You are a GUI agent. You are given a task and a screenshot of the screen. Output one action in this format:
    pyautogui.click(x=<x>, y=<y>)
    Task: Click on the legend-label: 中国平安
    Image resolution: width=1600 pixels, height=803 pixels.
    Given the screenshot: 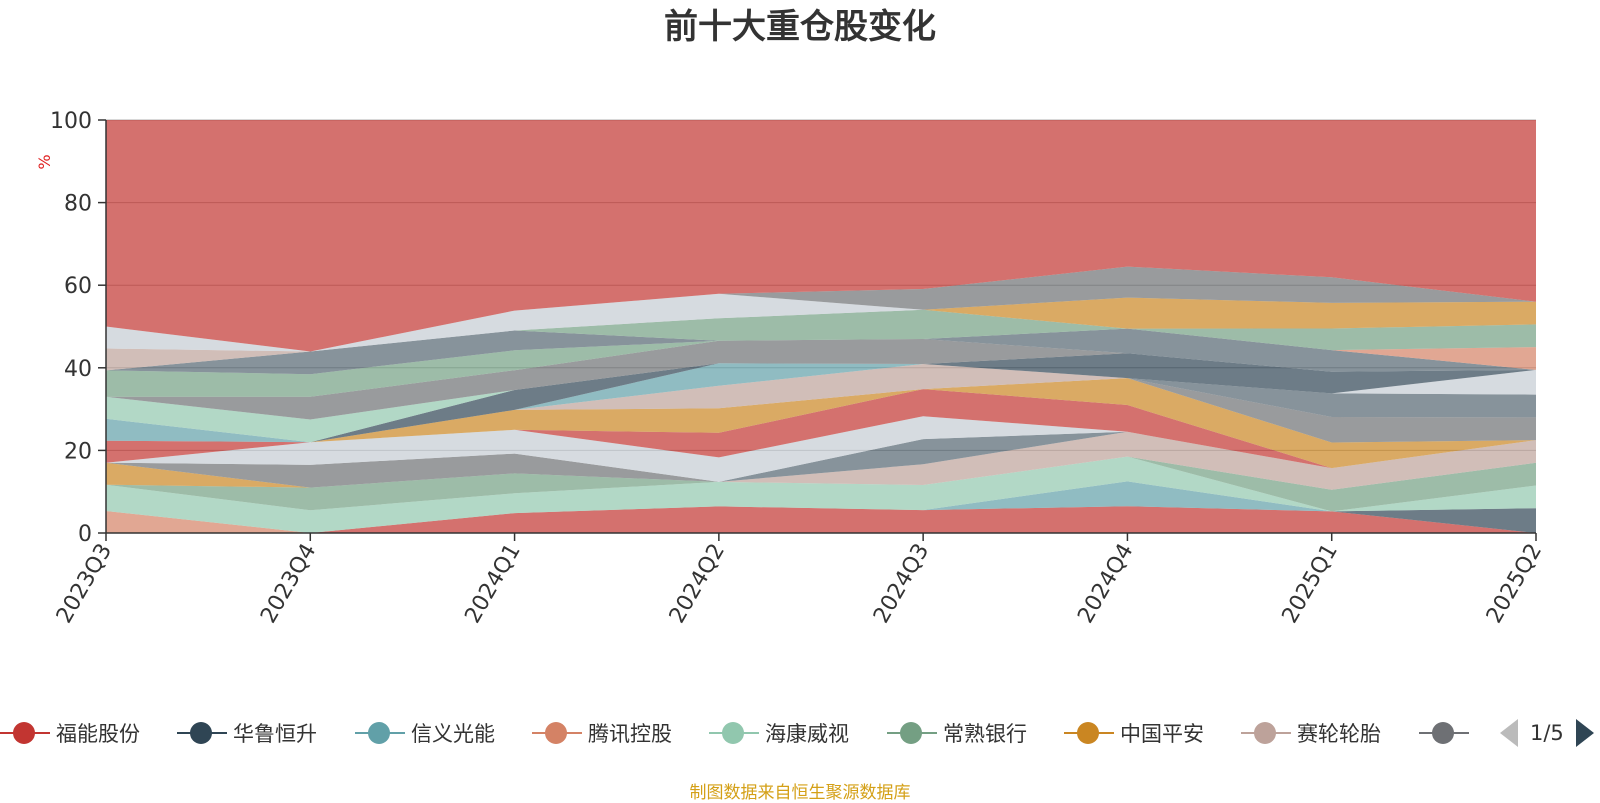 What is the action you would take?
    pyautogui.click(x=1162, y=734)
    